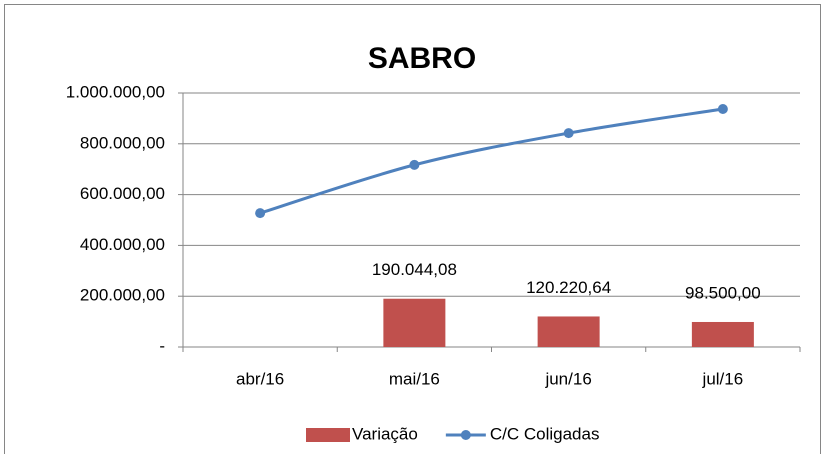 The height and width of the screenshot is (454, 825). Describe the element at coordinates (122, 193) in the screenshot. I see `y-tick-label: 600.000,00` at that location.